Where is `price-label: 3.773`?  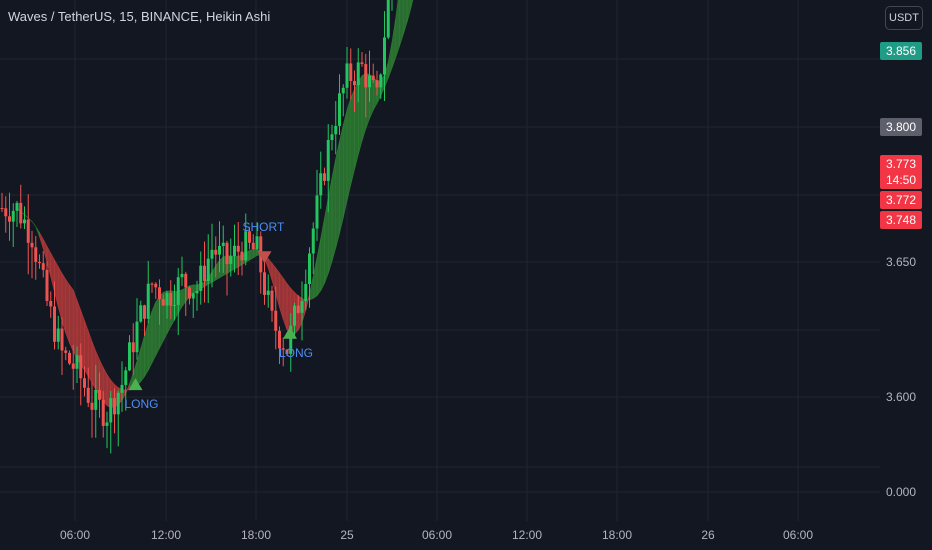
price-label: 3.773 is located at coordinates (901, 164).